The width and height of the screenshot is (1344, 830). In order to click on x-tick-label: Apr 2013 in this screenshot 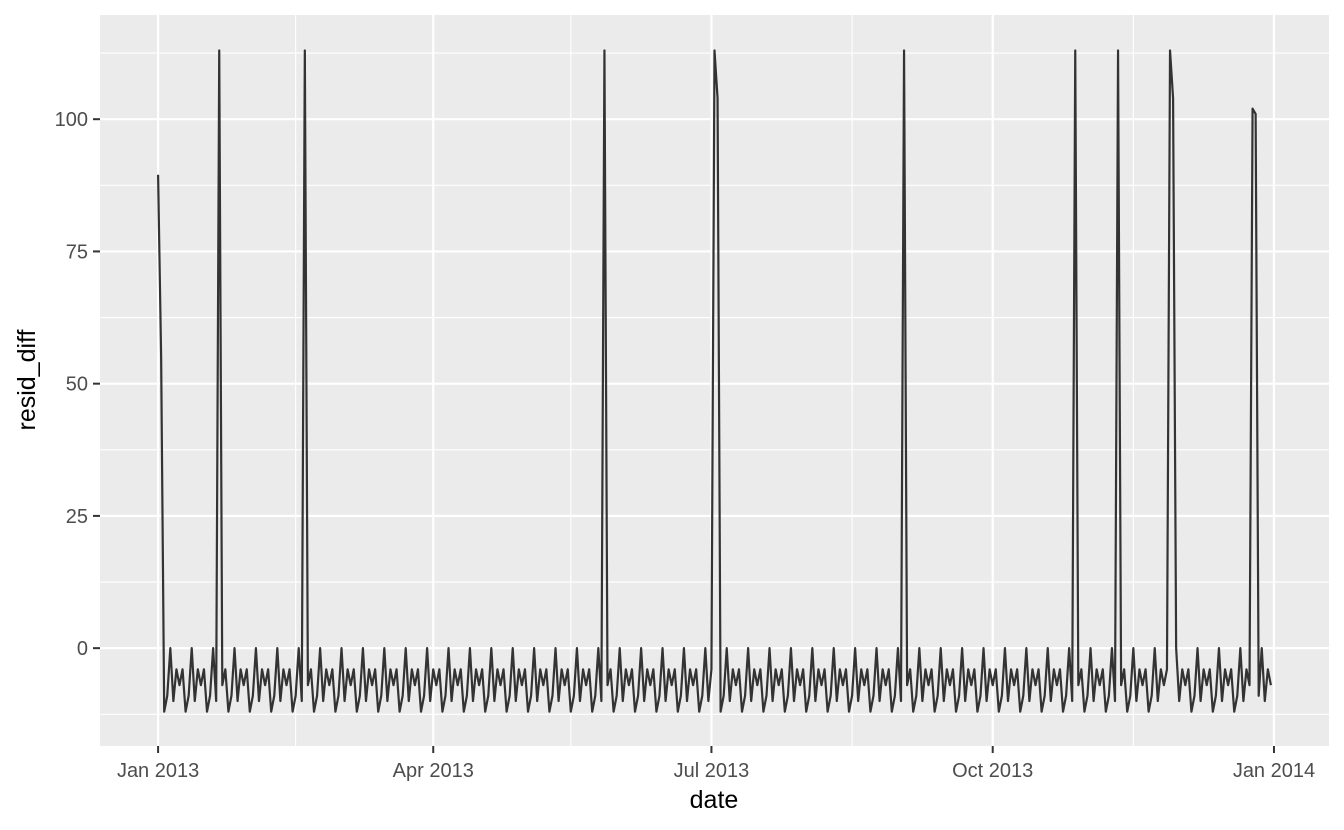, I will do `click(433, 771)`.